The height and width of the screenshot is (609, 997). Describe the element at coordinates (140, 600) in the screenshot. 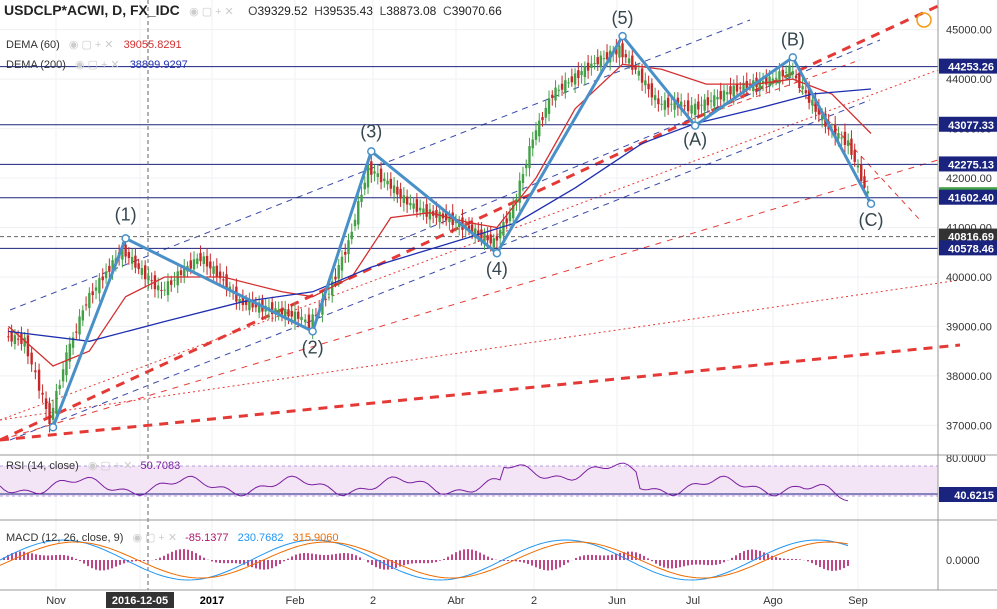

I see `time-label-highlight` at that location.